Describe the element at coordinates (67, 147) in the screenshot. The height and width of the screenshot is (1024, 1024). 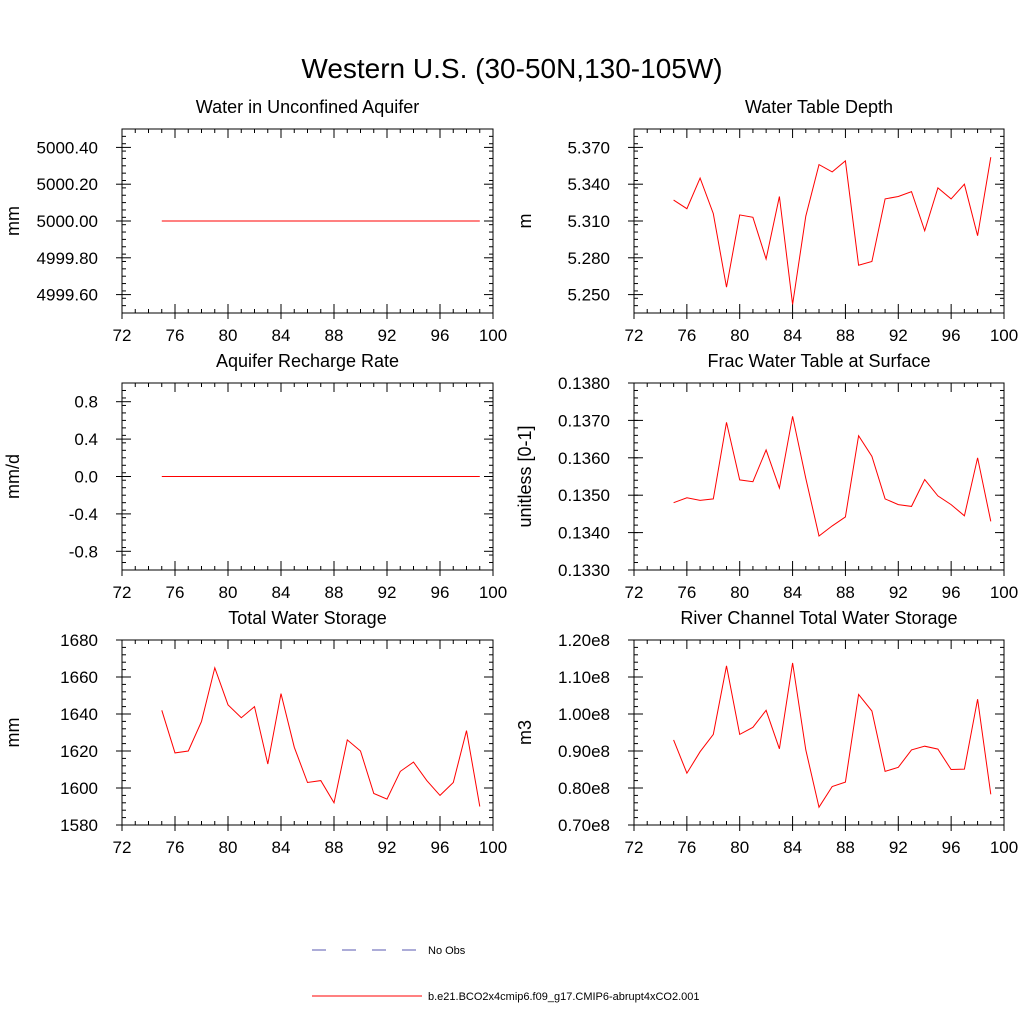
I see `y-tick-label: 5000.40` at that location.